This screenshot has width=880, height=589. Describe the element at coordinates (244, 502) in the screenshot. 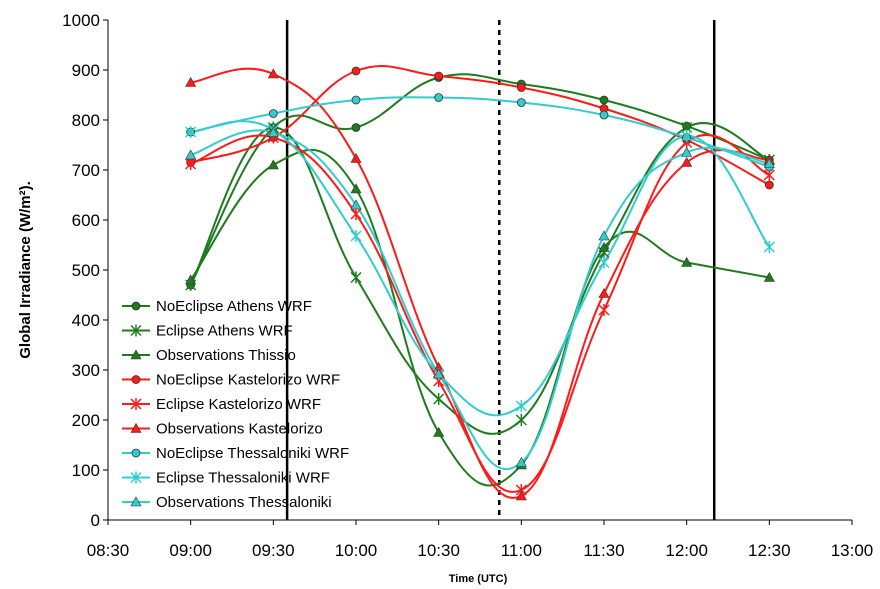

I see `legend-label: Observations Thessaloniki` at that location.